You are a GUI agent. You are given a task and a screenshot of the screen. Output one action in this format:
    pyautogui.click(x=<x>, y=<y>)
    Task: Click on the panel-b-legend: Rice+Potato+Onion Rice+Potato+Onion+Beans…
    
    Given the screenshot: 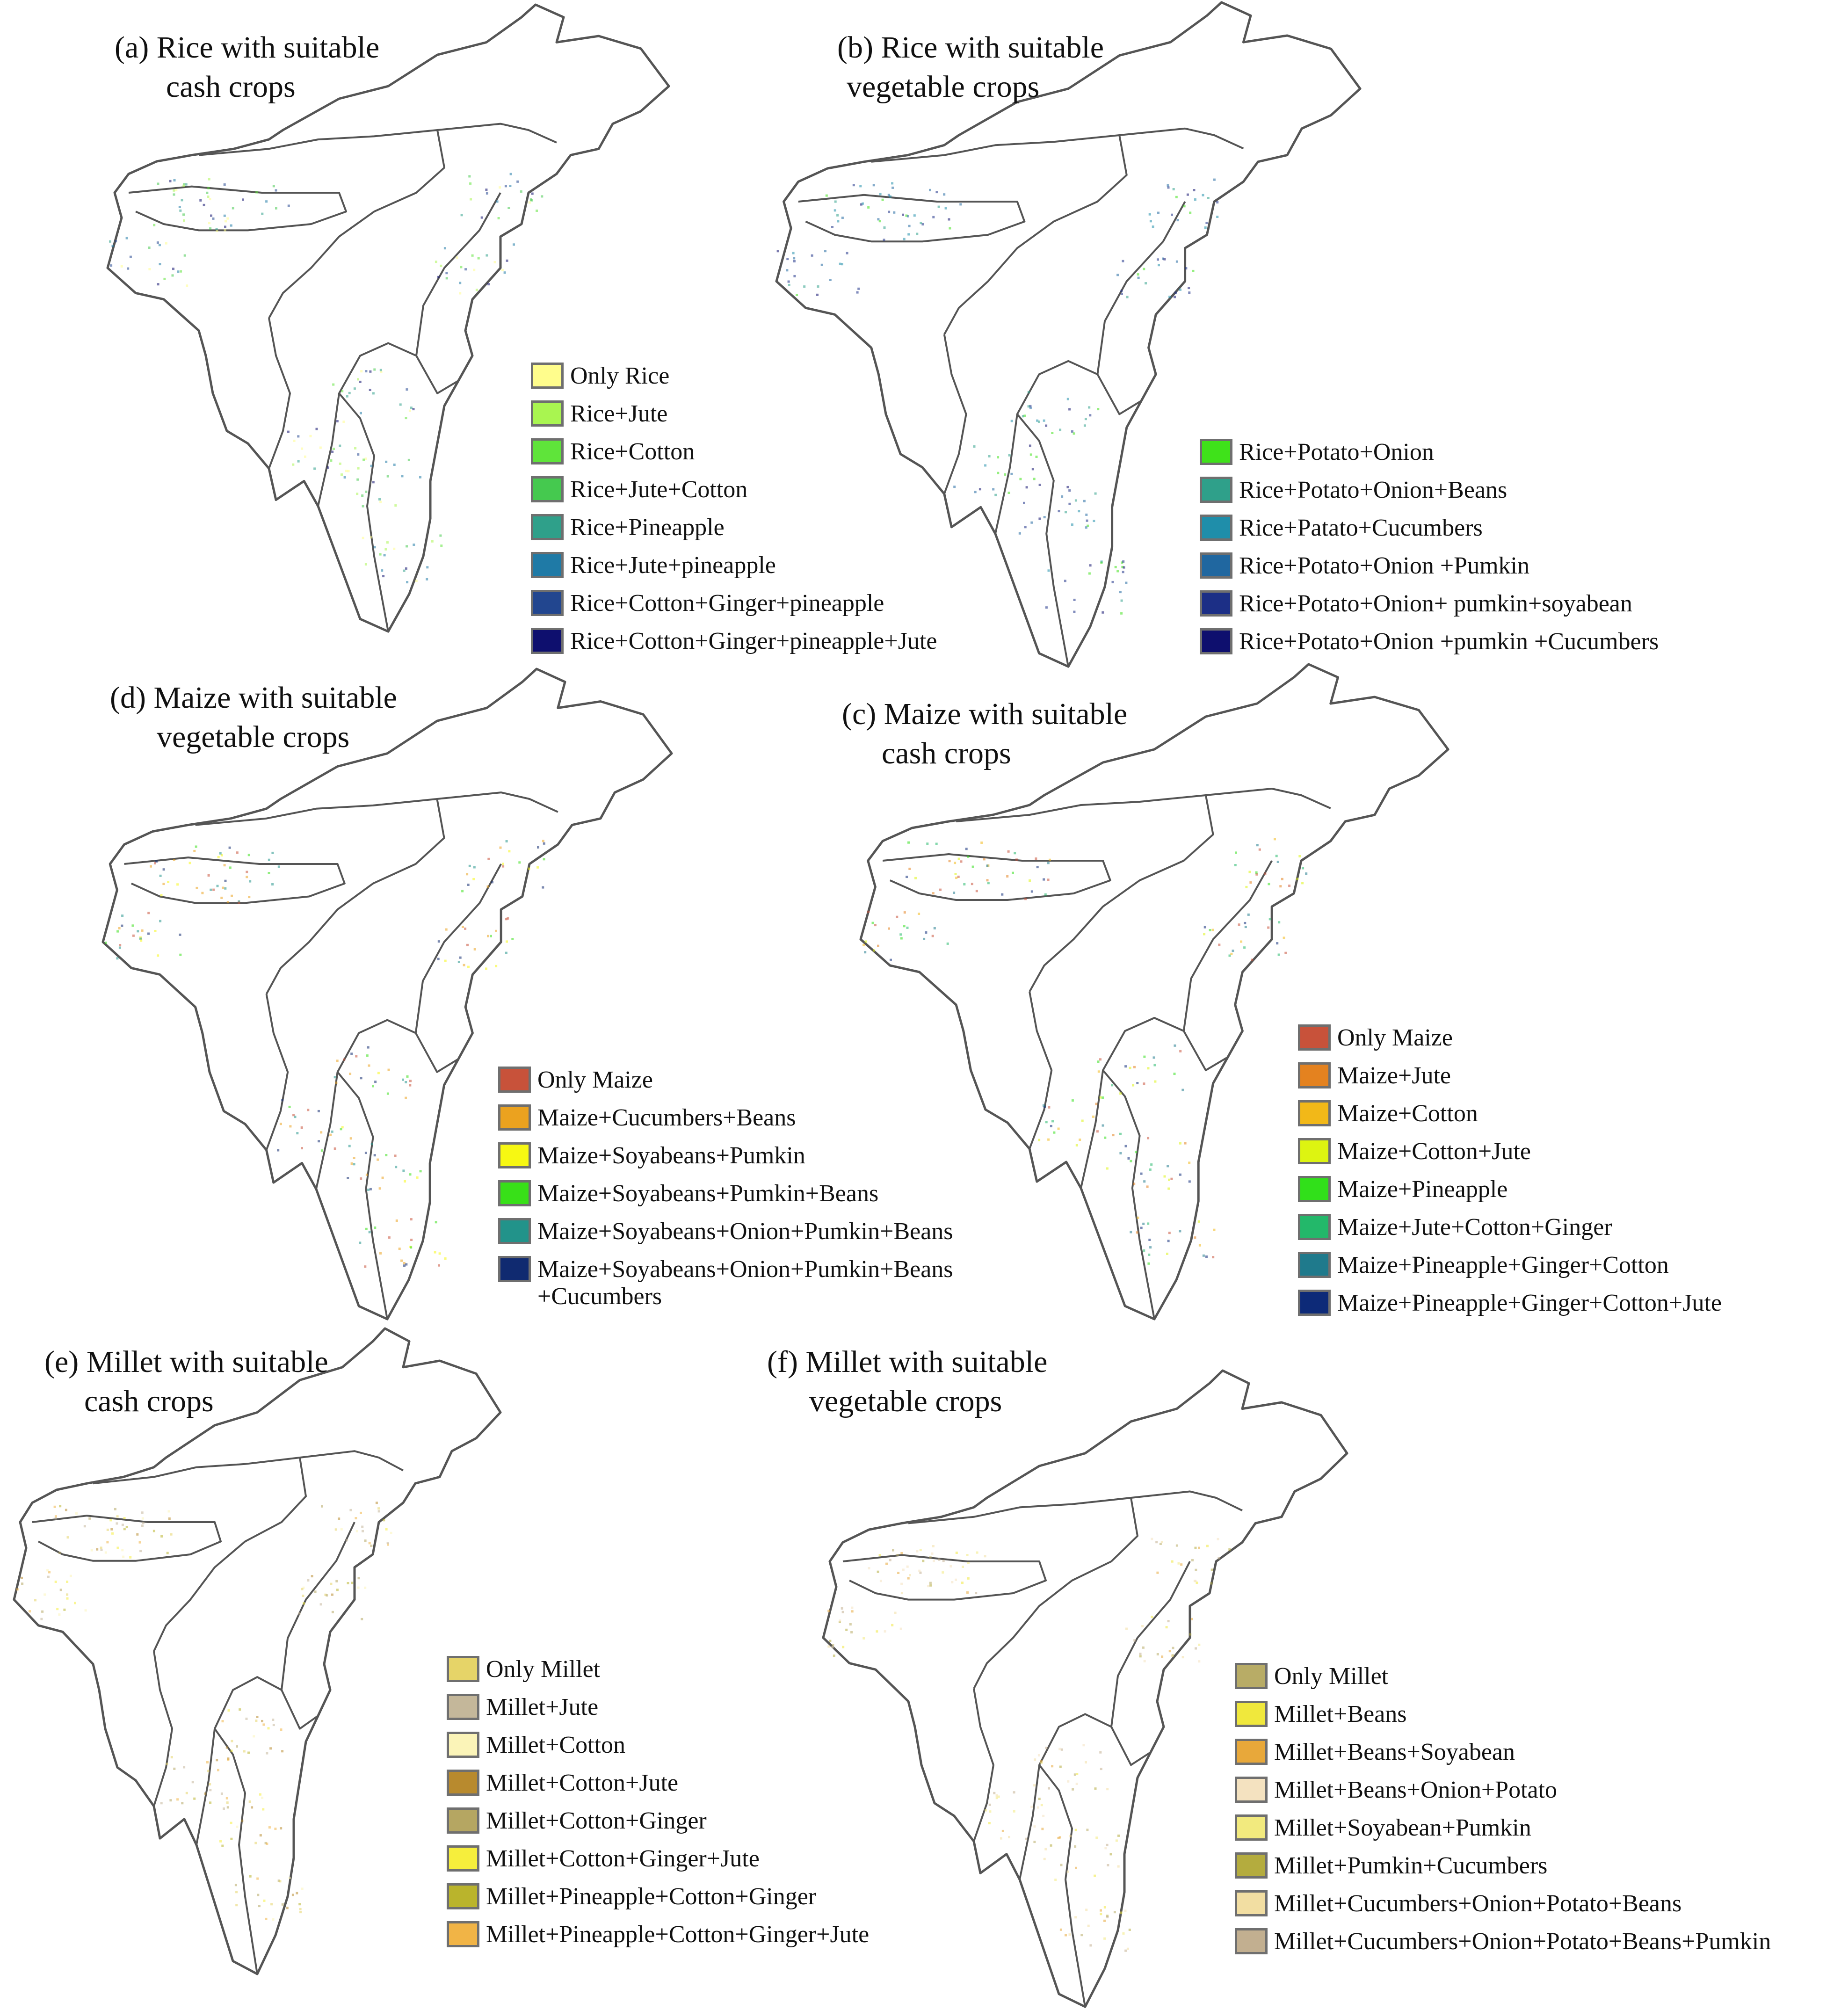 What is the action you would take?
    pyautogui.click(x=1429, y=552)
    